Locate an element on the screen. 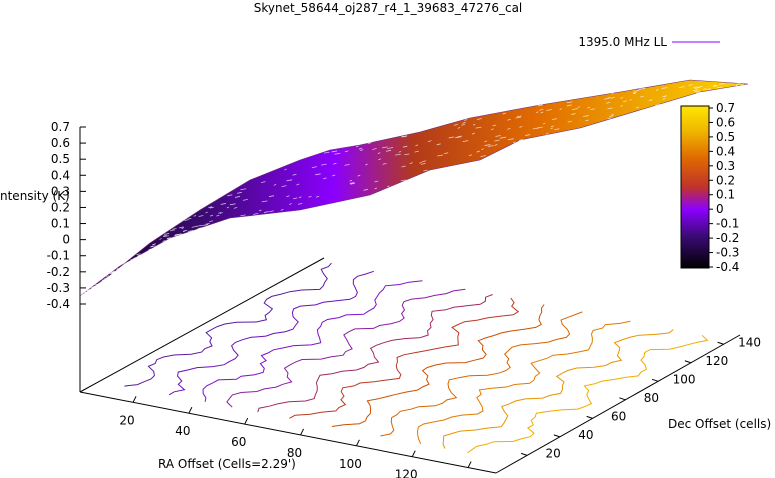 This screenshot has width=775, height=478. chart-title: Skynet_58644_oj287_r4_1_39683_47276_cal is located at coordinates (388, 8).